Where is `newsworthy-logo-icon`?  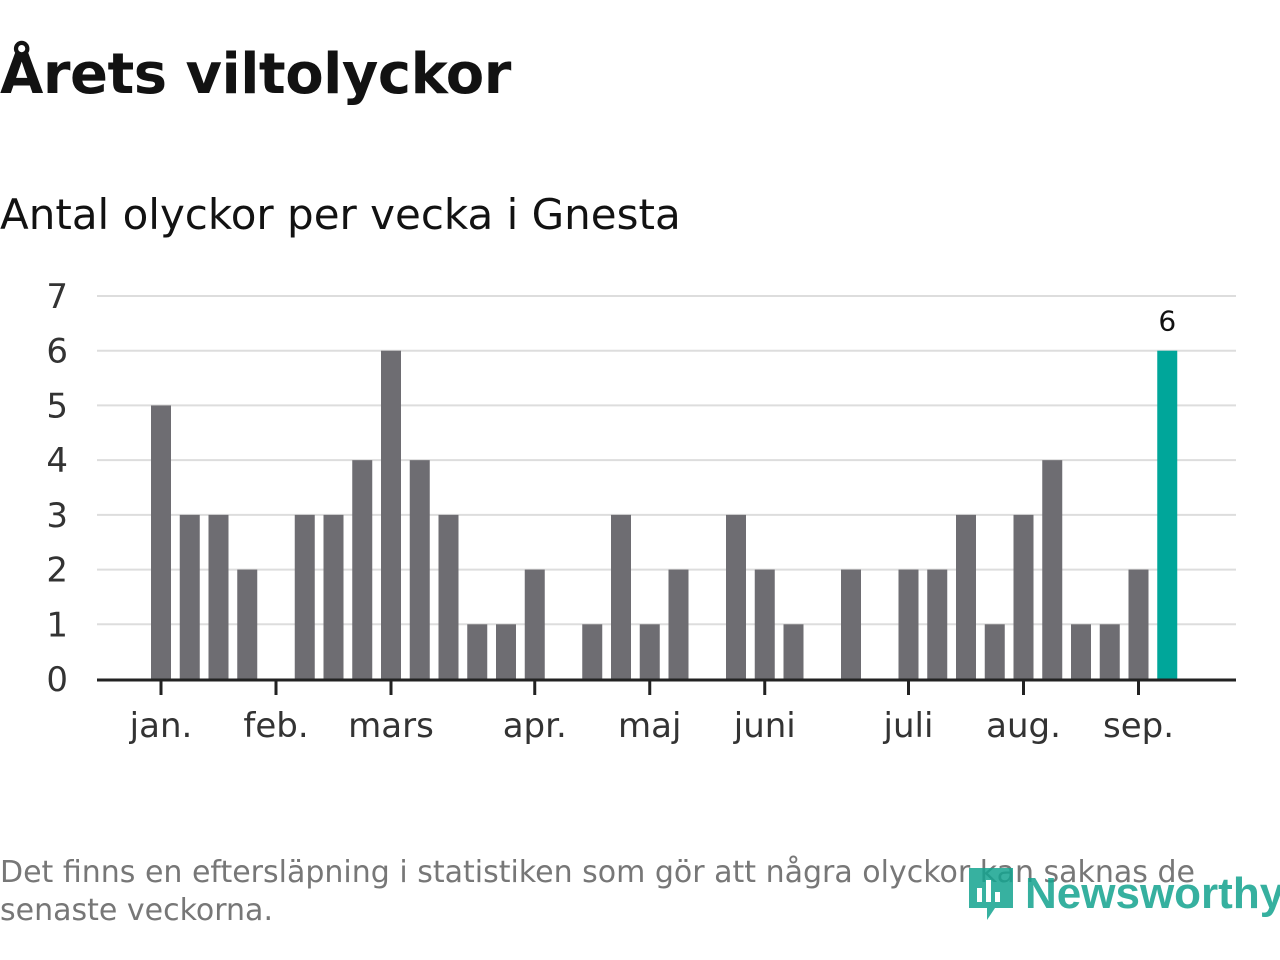 newsworthy-logo-icon is located at coordinates (991, 894).